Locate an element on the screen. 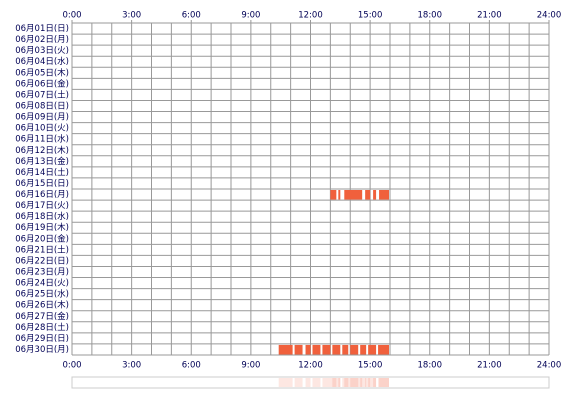 This screenshot has width=570, height=400. row-label: 06月08日(日) is located at coordinates (42, 107).